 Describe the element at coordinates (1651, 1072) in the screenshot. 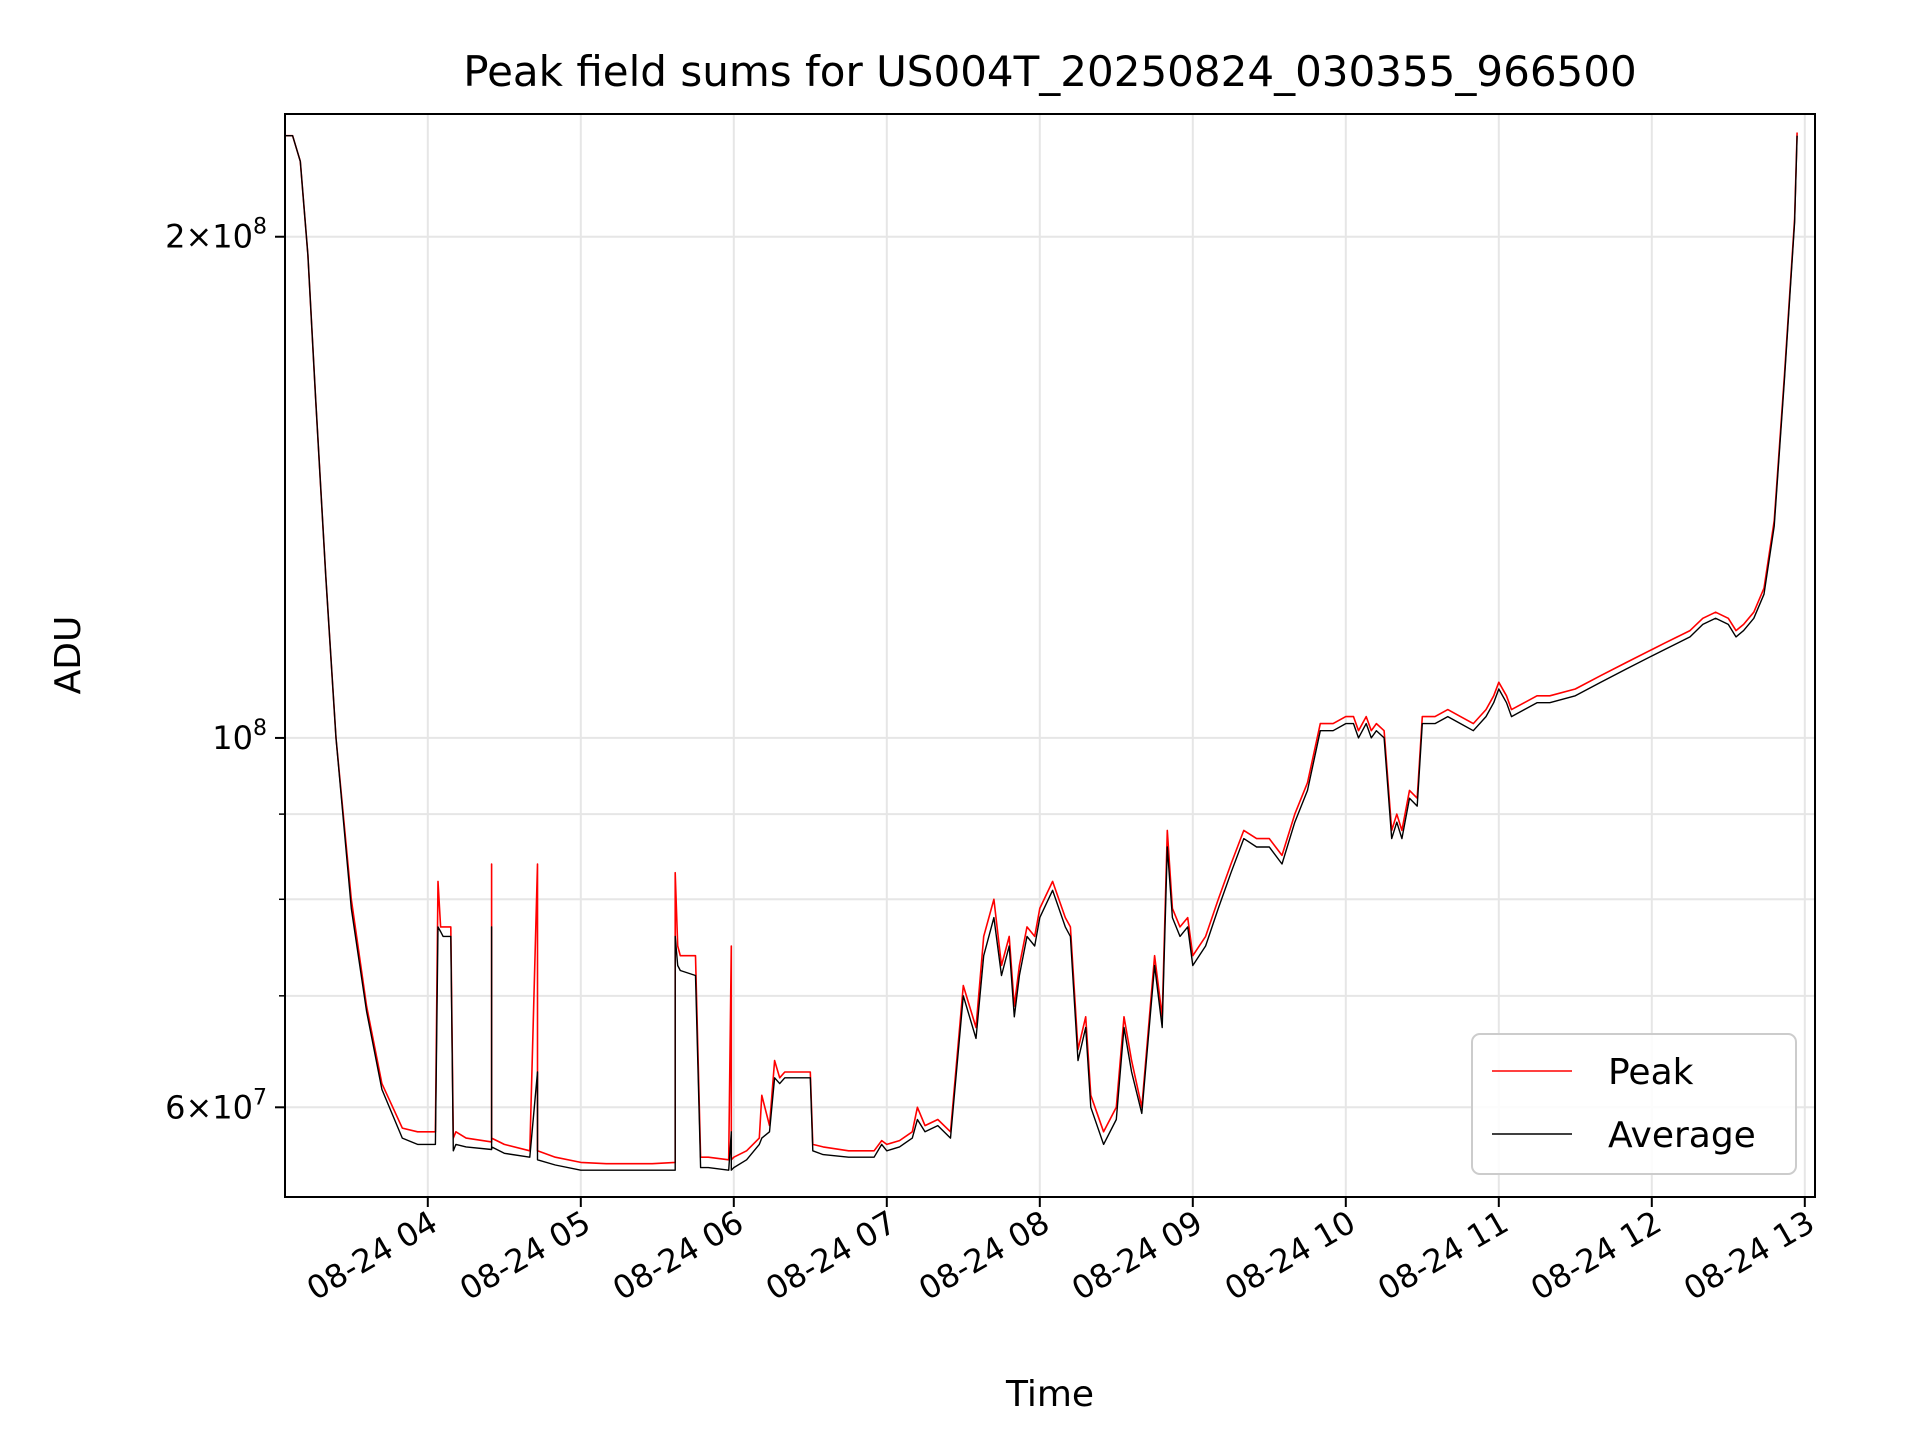

I see `legend-label-peak: Peak` at that location.